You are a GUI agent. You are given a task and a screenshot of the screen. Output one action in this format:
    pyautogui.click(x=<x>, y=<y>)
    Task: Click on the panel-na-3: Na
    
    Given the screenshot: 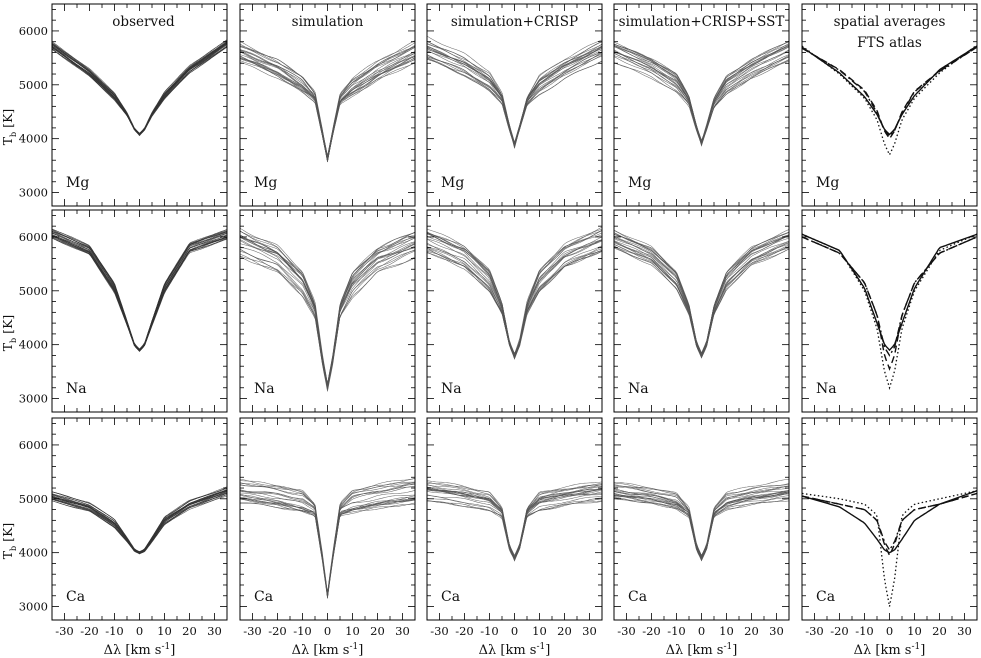 What is the action you would take?
    pyautogui.click(x=514, y=311)
    